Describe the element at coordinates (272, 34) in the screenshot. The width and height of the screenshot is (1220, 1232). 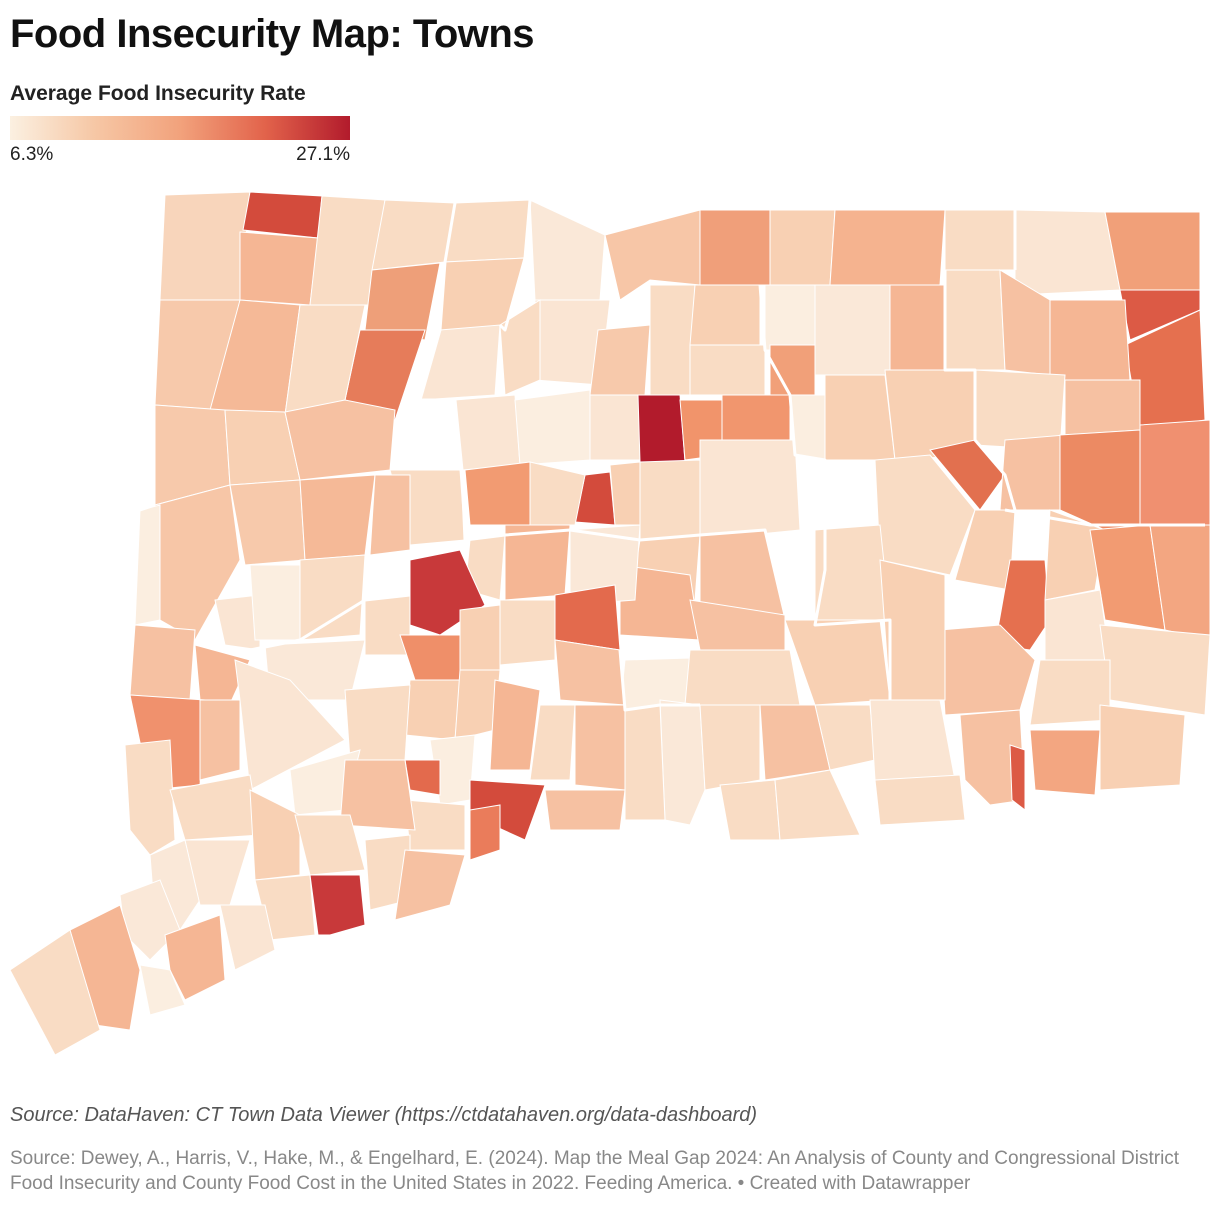
I see `map-title: Food Insecurity Map: Towns` at that location.